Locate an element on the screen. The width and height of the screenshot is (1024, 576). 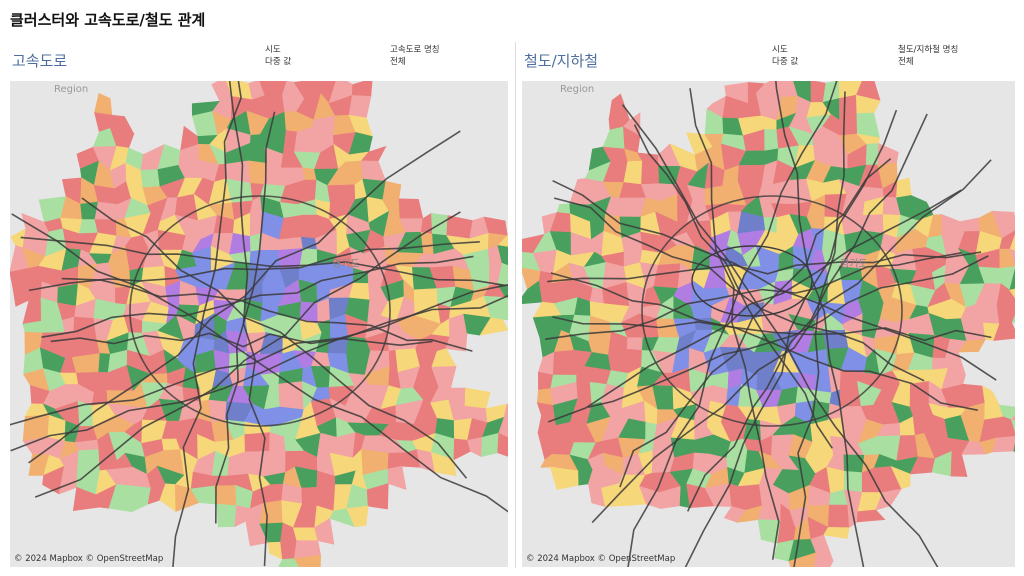
ring-route is located at coordinates (260, 311).